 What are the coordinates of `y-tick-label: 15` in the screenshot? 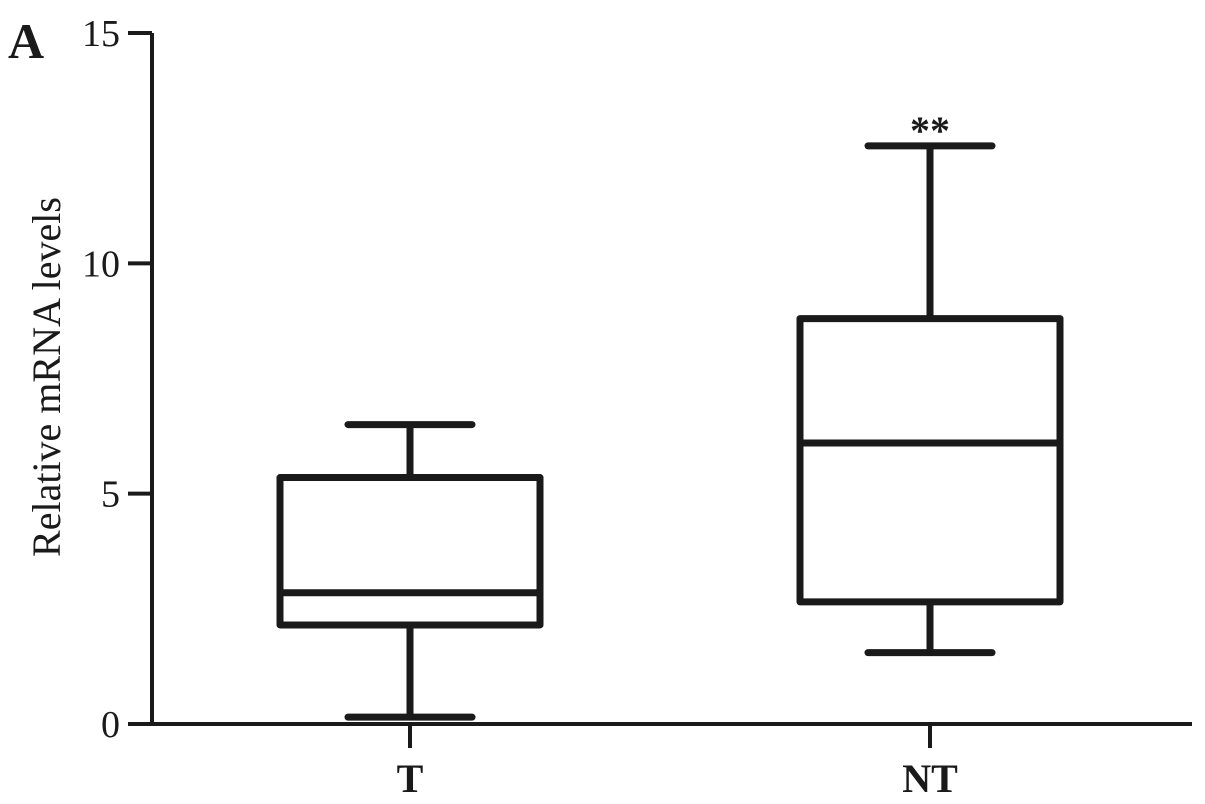 It's located at (101, 34).